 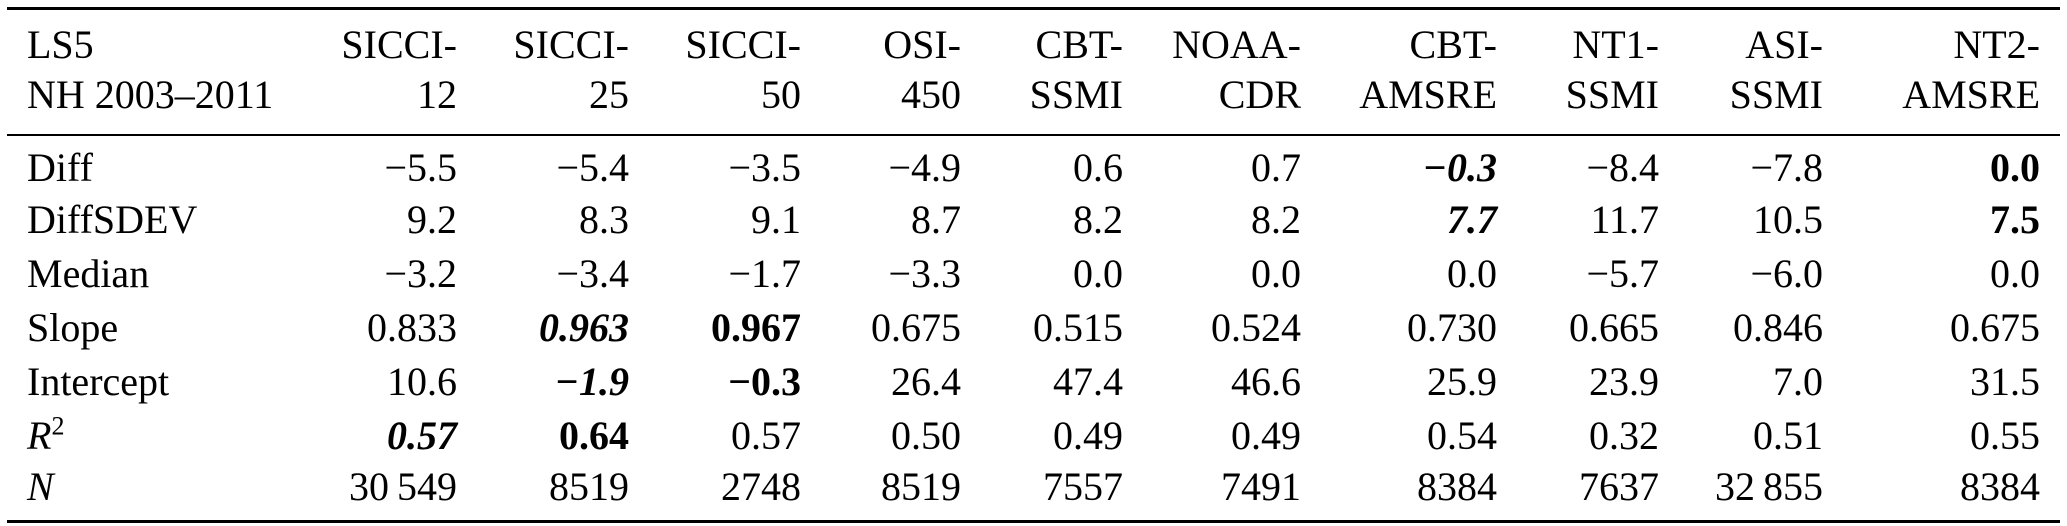 What do you see at coordinates (2005, 435) in the screenshot?
I see `value-cell: 0.55` at bounding box center [2005, 435].